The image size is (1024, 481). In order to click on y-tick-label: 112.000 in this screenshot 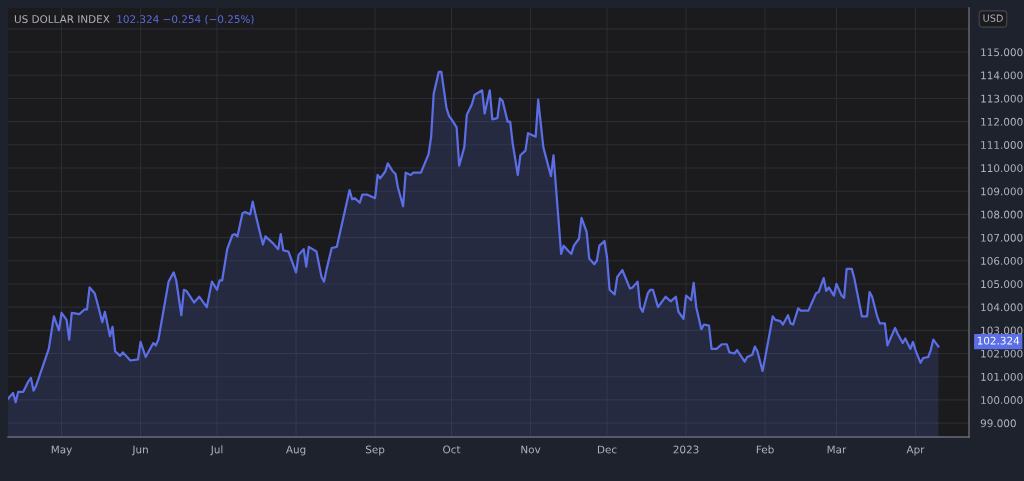, I will do `click(1002, 121)`.